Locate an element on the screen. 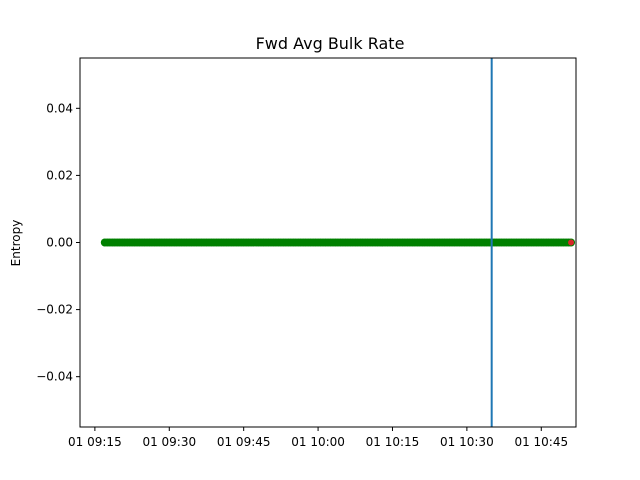  y-axis-label: Entropy is located at coordinates (16, 243).